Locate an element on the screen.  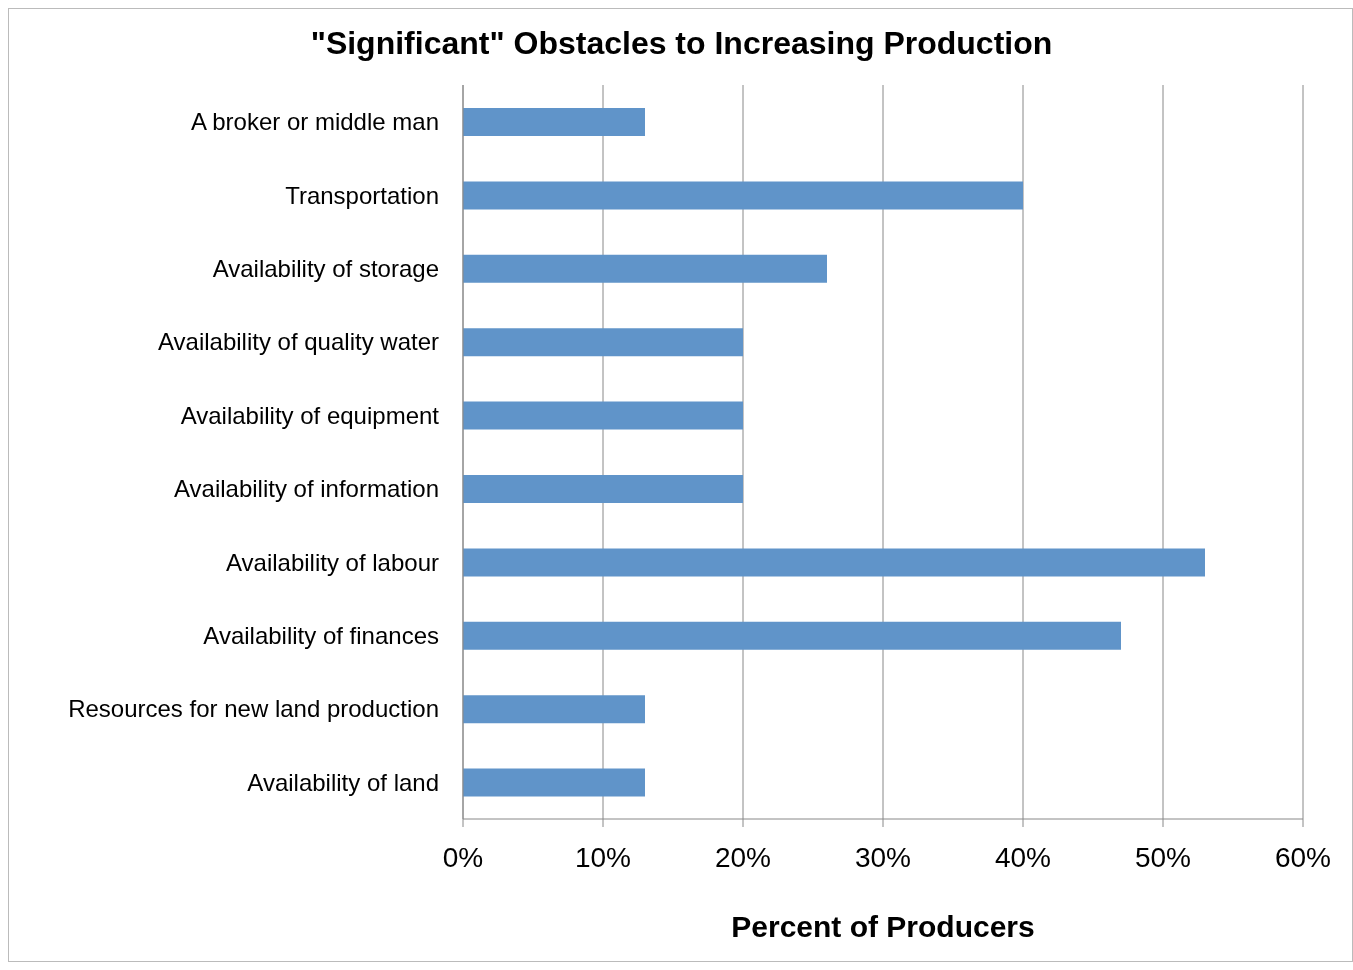
y-tick-label: Transportation is located at coordinates (362, 195).